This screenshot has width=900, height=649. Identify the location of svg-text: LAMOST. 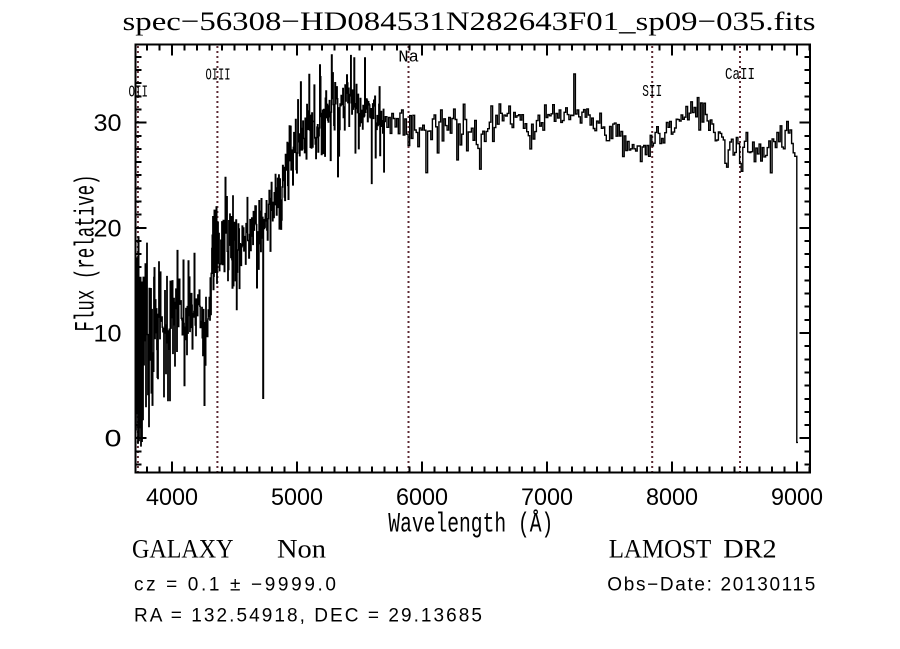
(660, 549).